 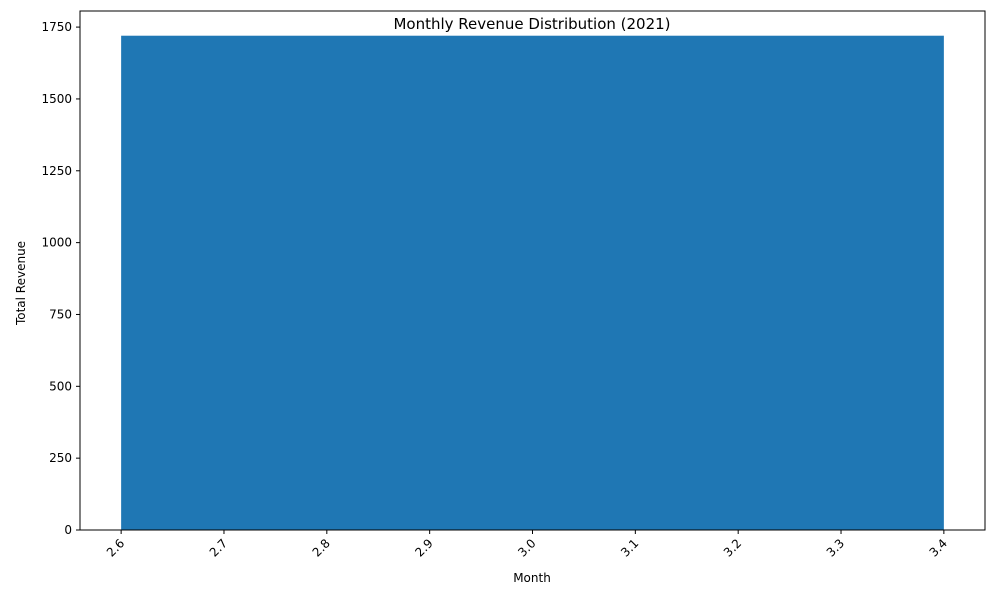 What do you see at coordinates (218, 547) in the screenshot?
I see `x-tick-label: 2.7` at bounding box center [218, 547].